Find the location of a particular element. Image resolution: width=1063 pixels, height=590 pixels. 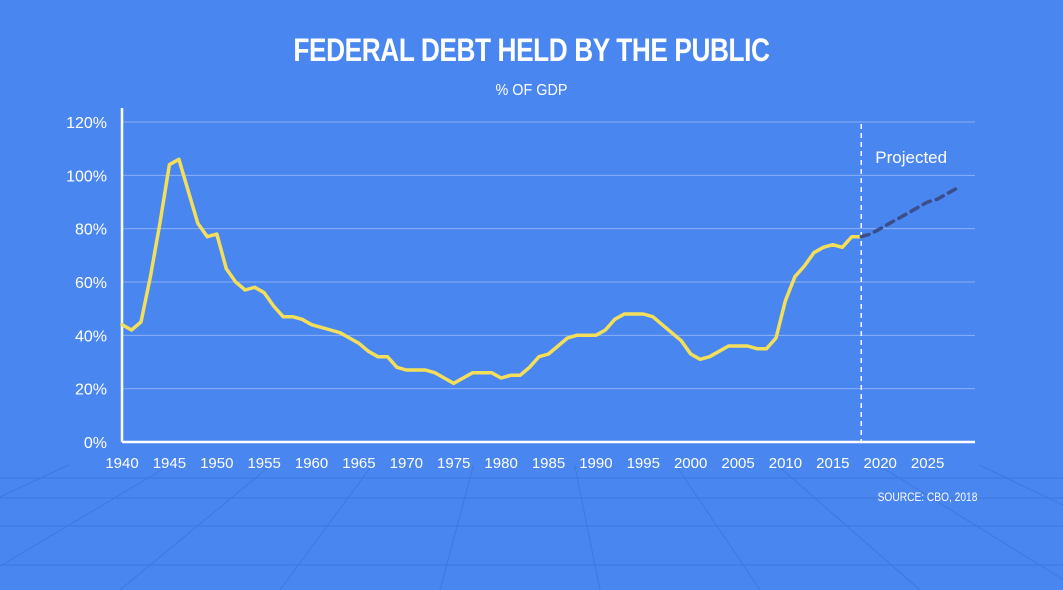

y-tick-label: 100% is located at coordinates (86, 176).